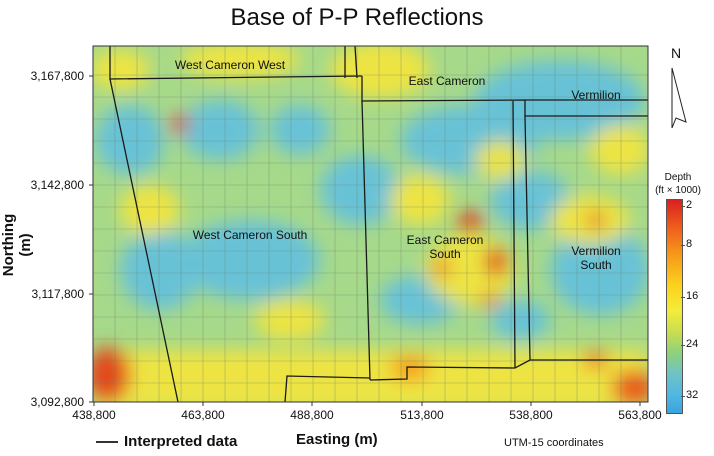 This screenshot has width=714, height=456. Describe the element at coordinates (640, 415) in the screenshot. I see `x-tick-label: 563,800` at that location.